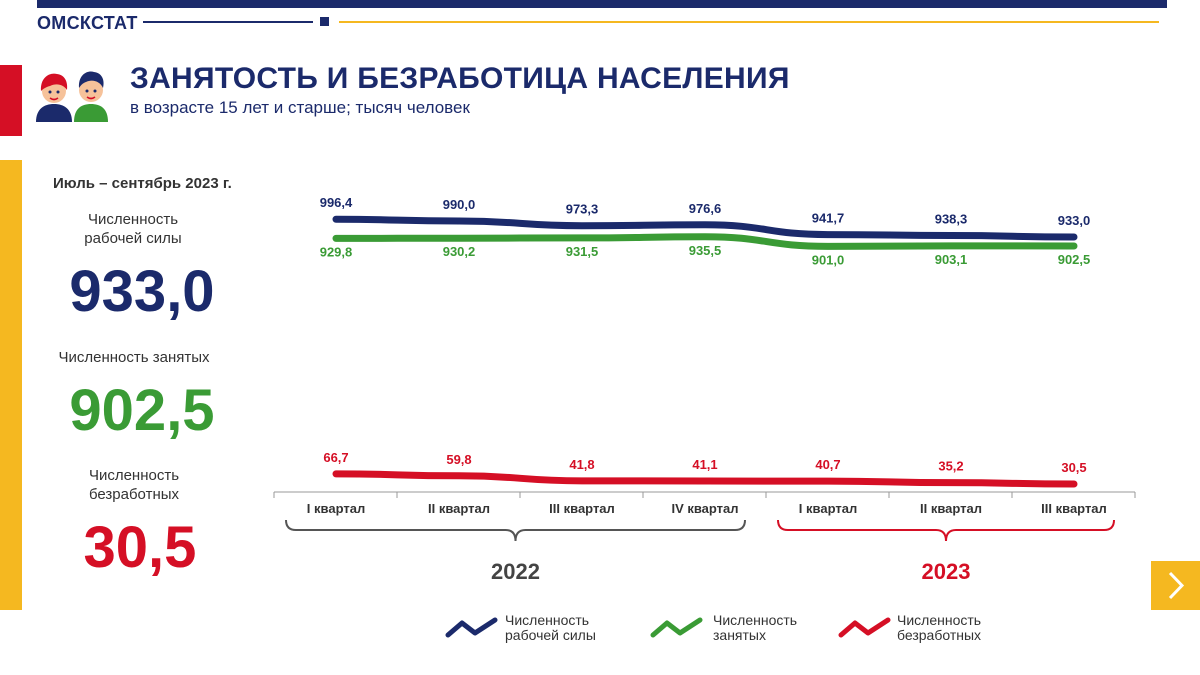  I want to click on chevron-right-icon, so click(1176, 585).